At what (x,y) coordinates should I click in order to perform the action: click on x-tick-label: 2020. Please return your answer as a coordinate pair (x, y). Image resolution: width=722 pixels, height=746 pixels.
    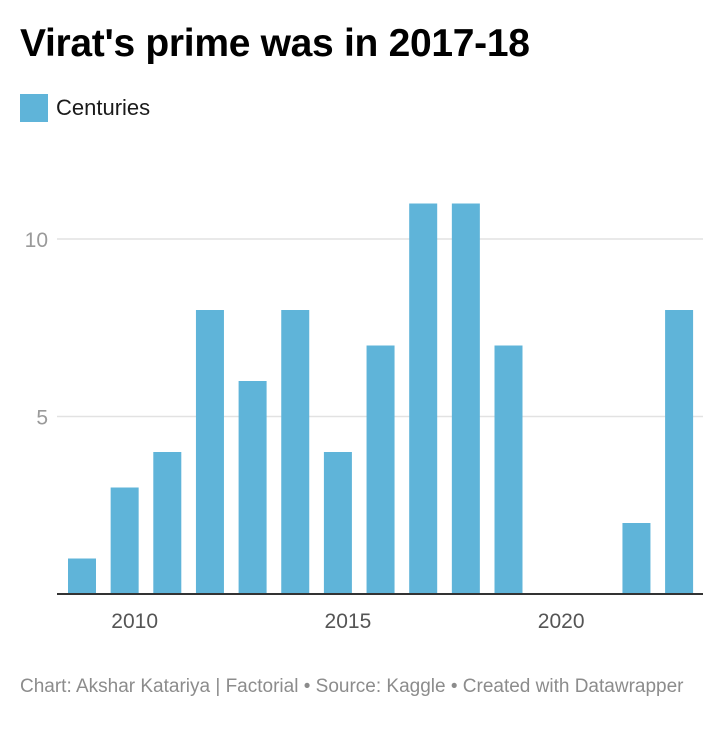
    Looking at the image, I should click on (561, 621).